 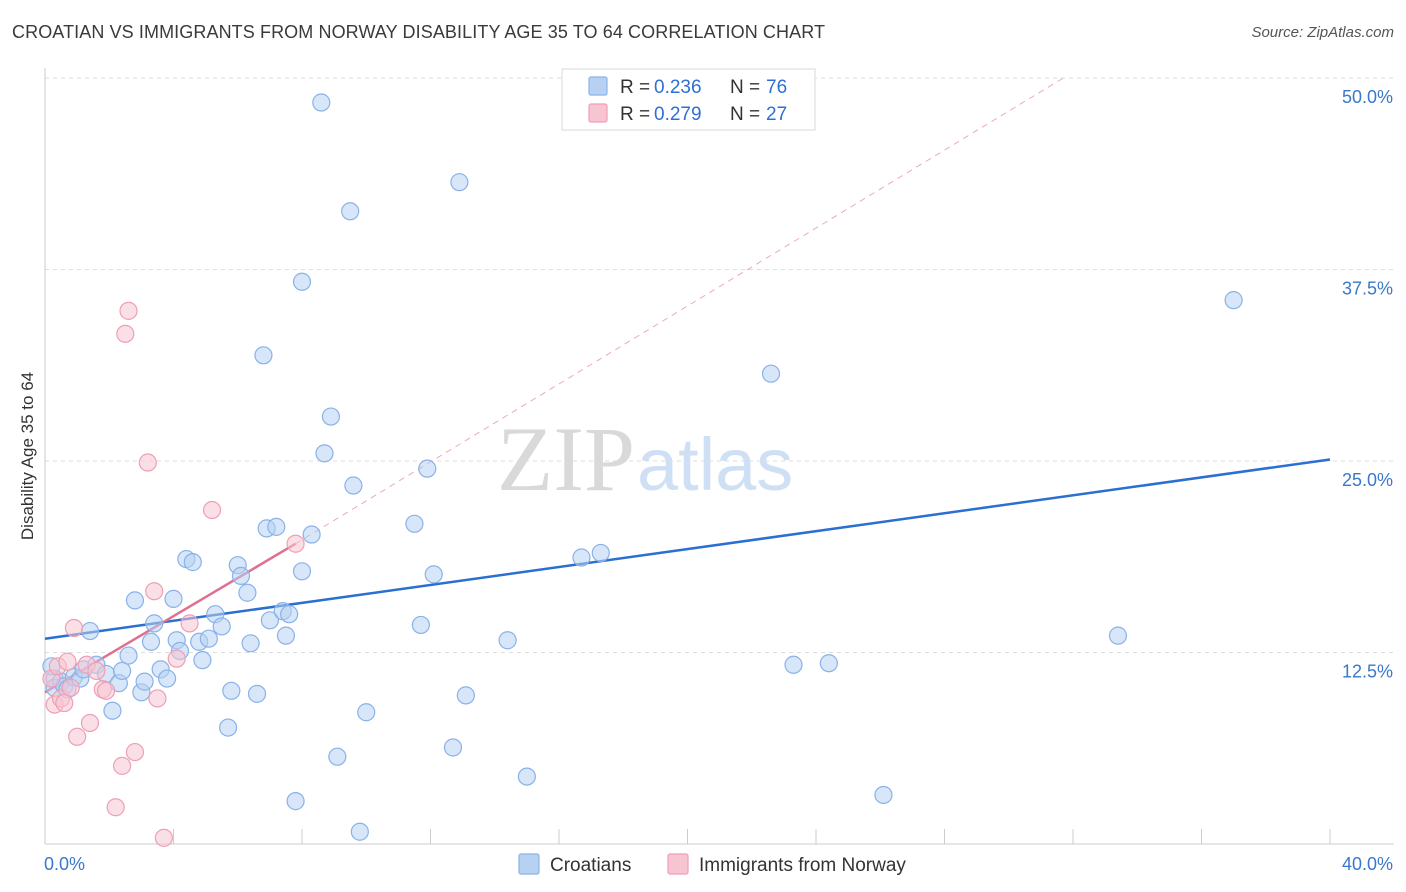 I want to click on legend-r-label-0: R =, so click(x=635, y=87).